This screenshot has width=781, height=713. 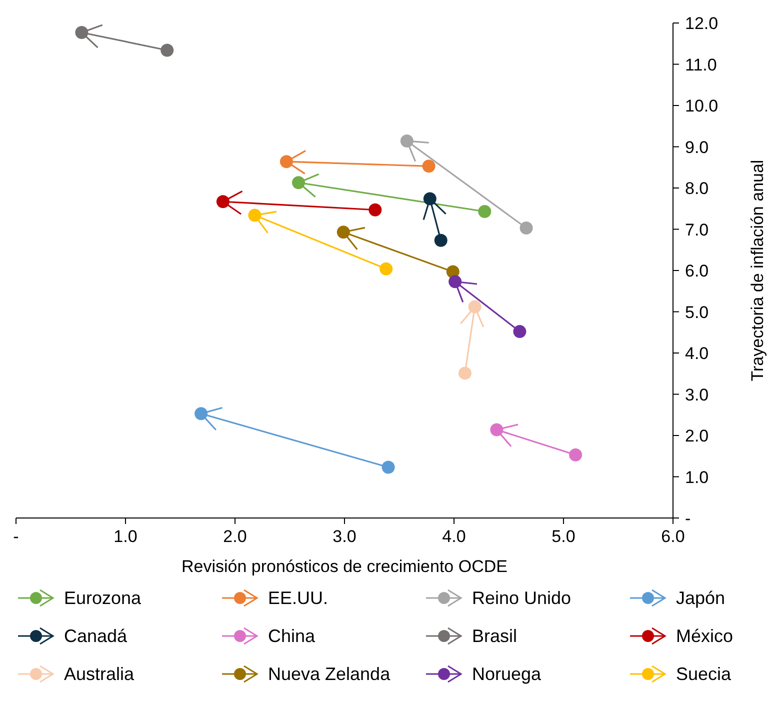 What do you see at coordinates (697, 188) in the screenshot?
I see `y-tick-label: 8.0` at bounding box center [697, 188].